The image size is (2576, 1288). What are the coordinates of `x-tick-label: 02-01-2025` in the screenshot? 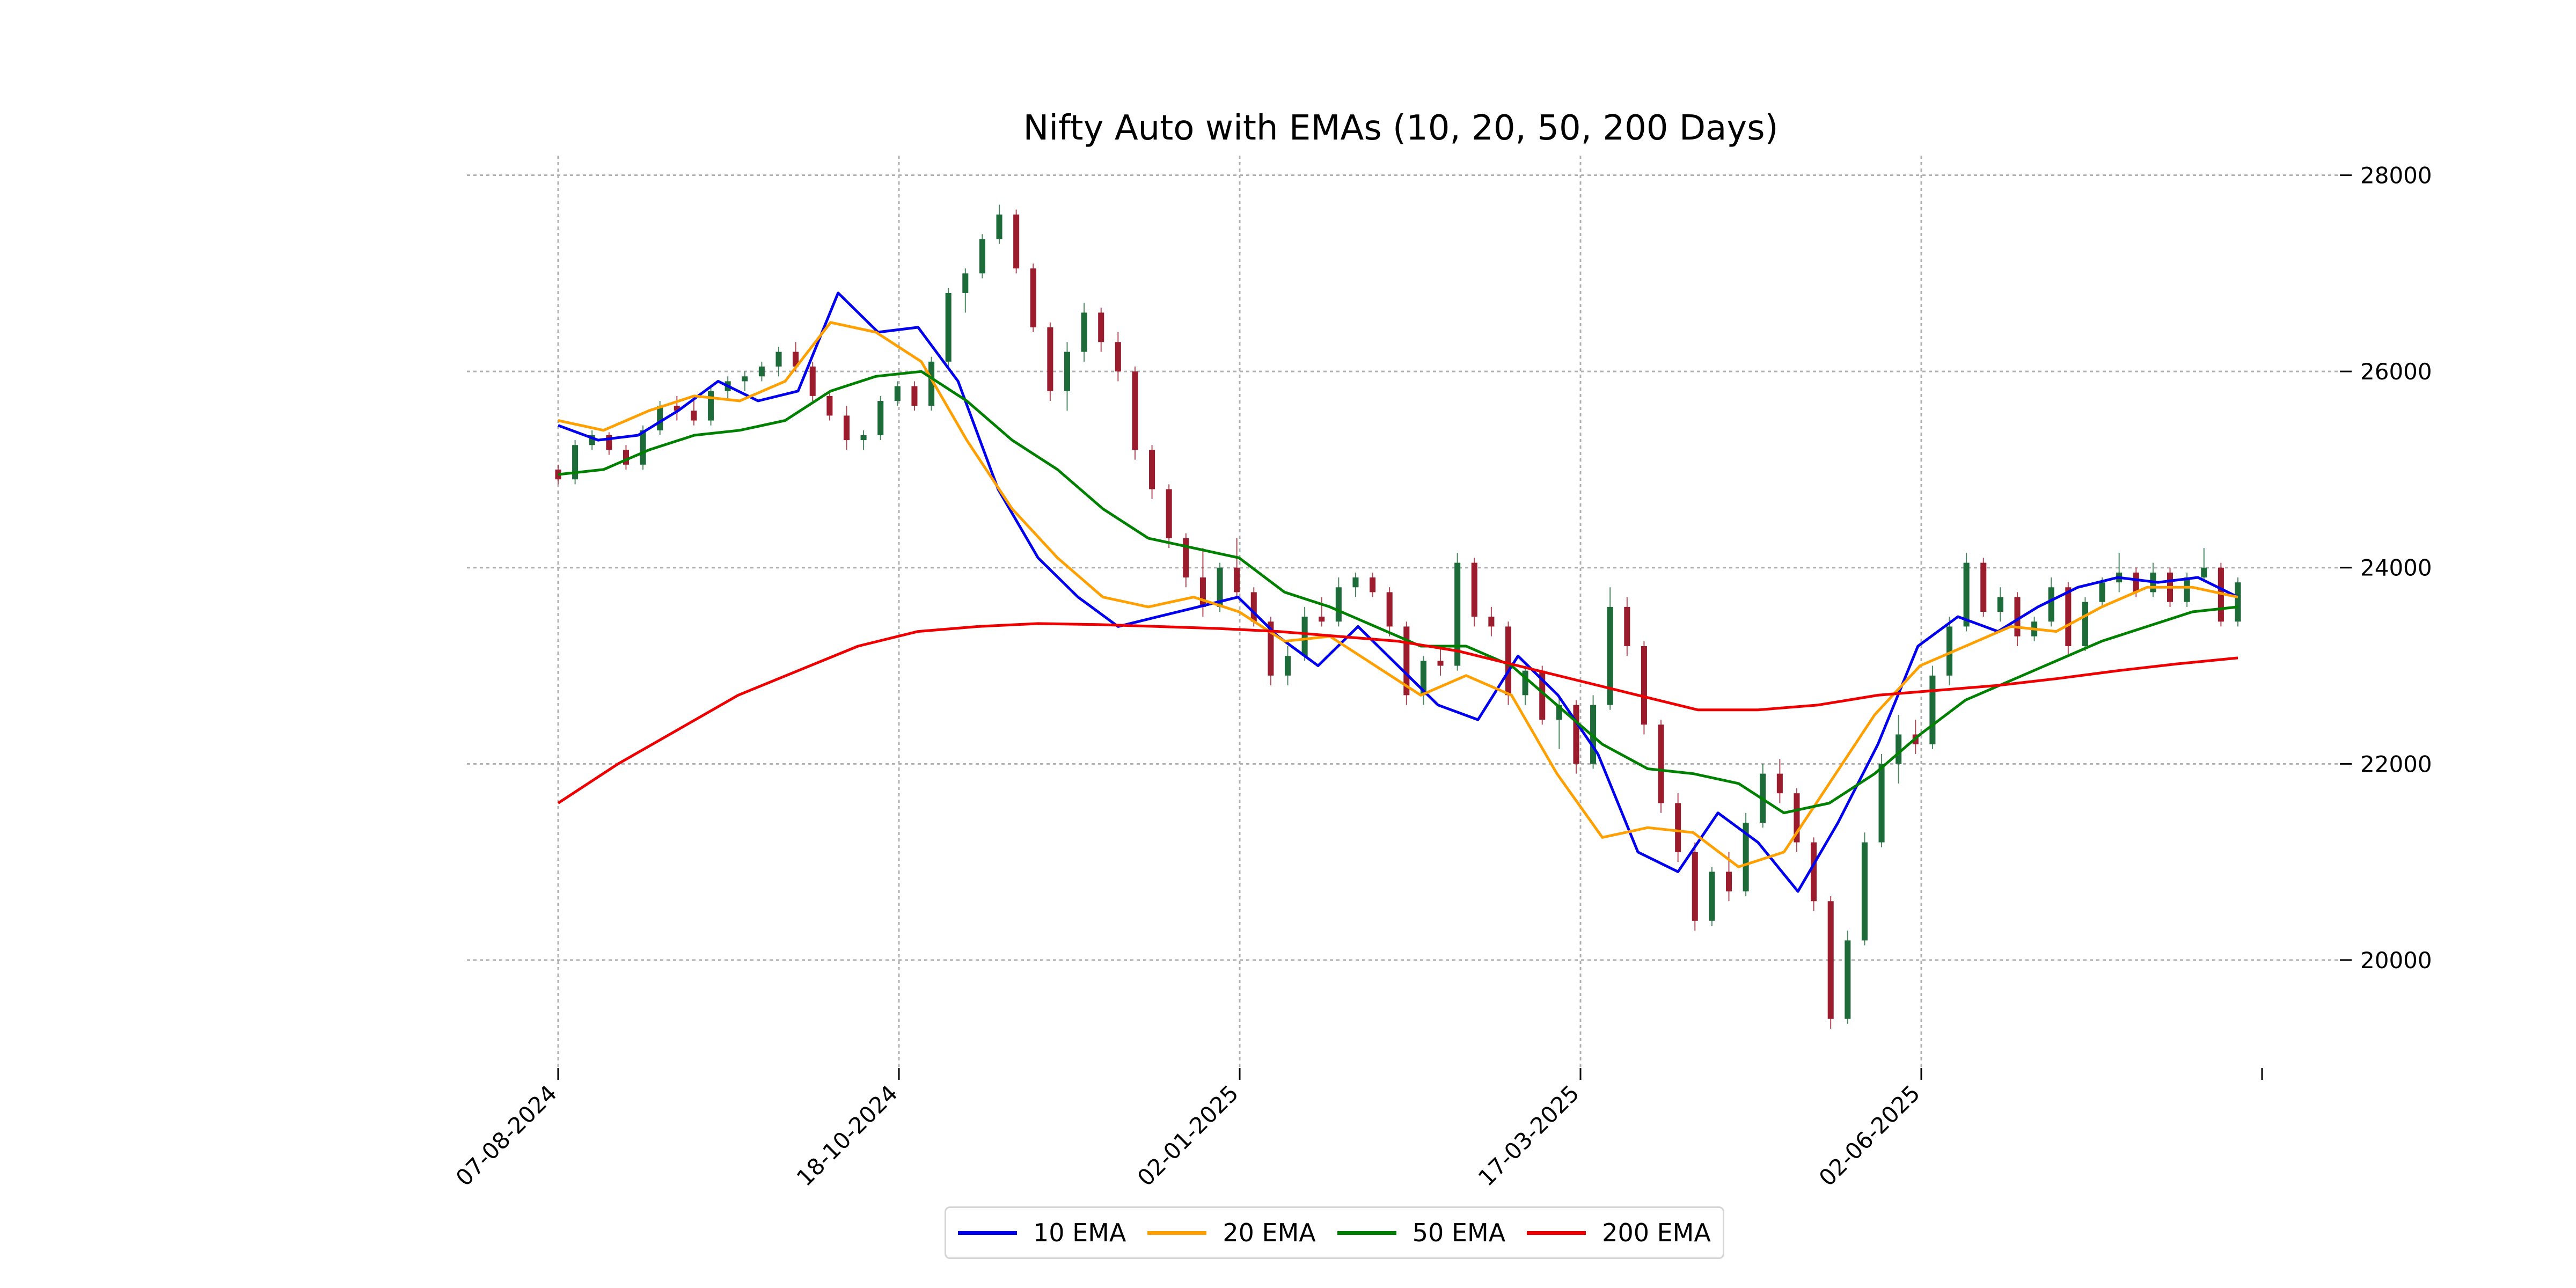 It's located at (1187, 1135).